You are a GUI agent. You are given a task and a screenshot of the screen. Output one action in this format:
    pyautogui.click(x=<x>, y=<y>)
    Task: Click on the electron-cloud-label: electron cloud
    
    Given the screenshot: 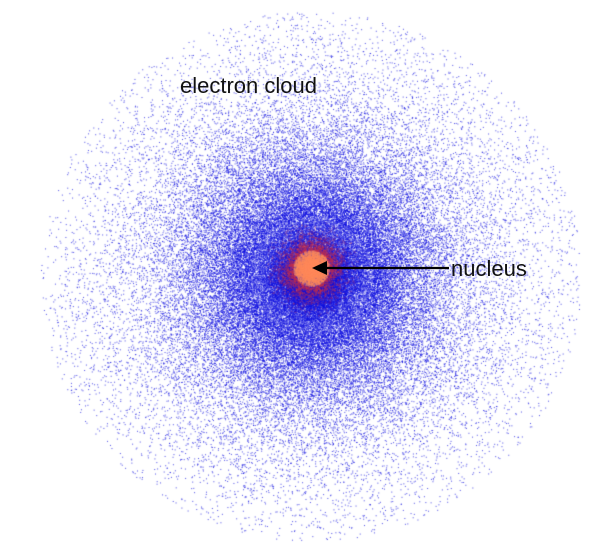 What is the action you would take?
    pyautogui.click(x=248, y=85)
    